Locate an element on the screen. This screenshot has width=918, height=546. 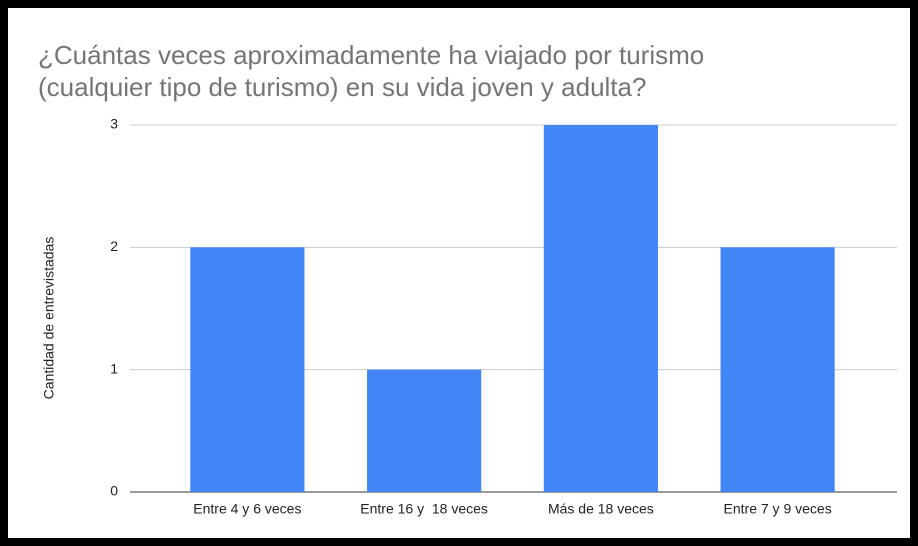
x-tick-label: Entre 4 y 6 veces is located at coordinates (247, 509).